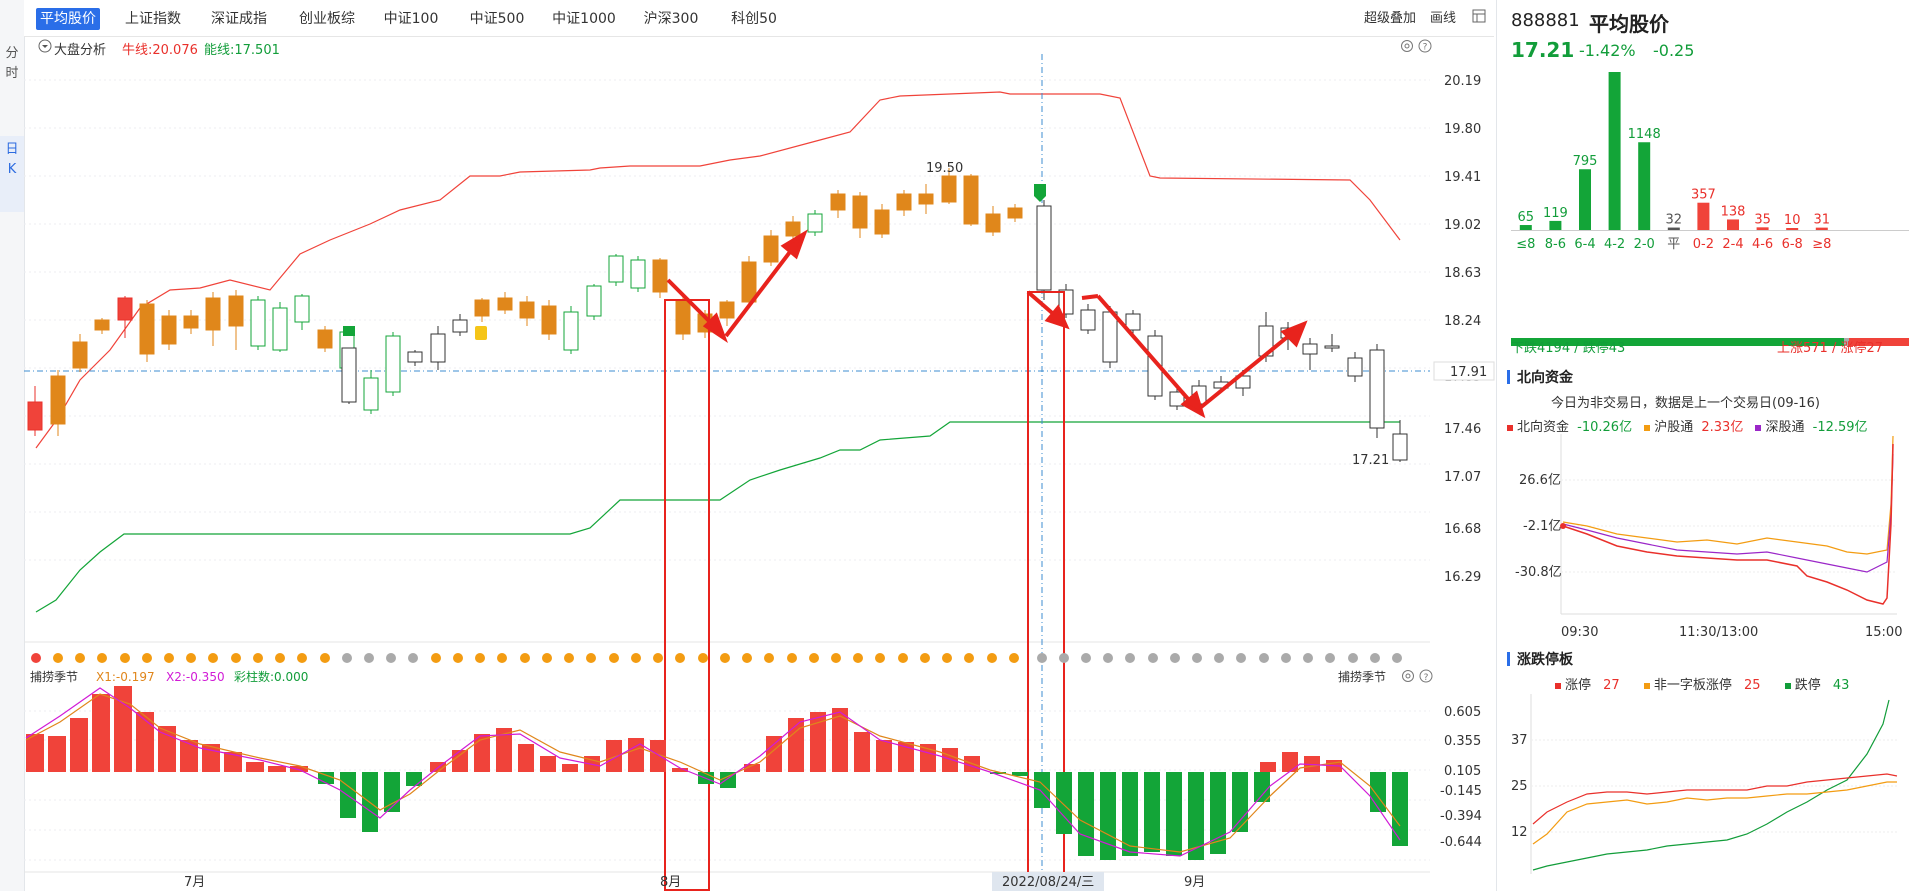 This screenshot has width=1920, height=891. What do you see at coordinates (1362, 676) in the screenshot?
I see `sub-indicator-right-label: 捕捞季节` at bounding box center [1362, 676].